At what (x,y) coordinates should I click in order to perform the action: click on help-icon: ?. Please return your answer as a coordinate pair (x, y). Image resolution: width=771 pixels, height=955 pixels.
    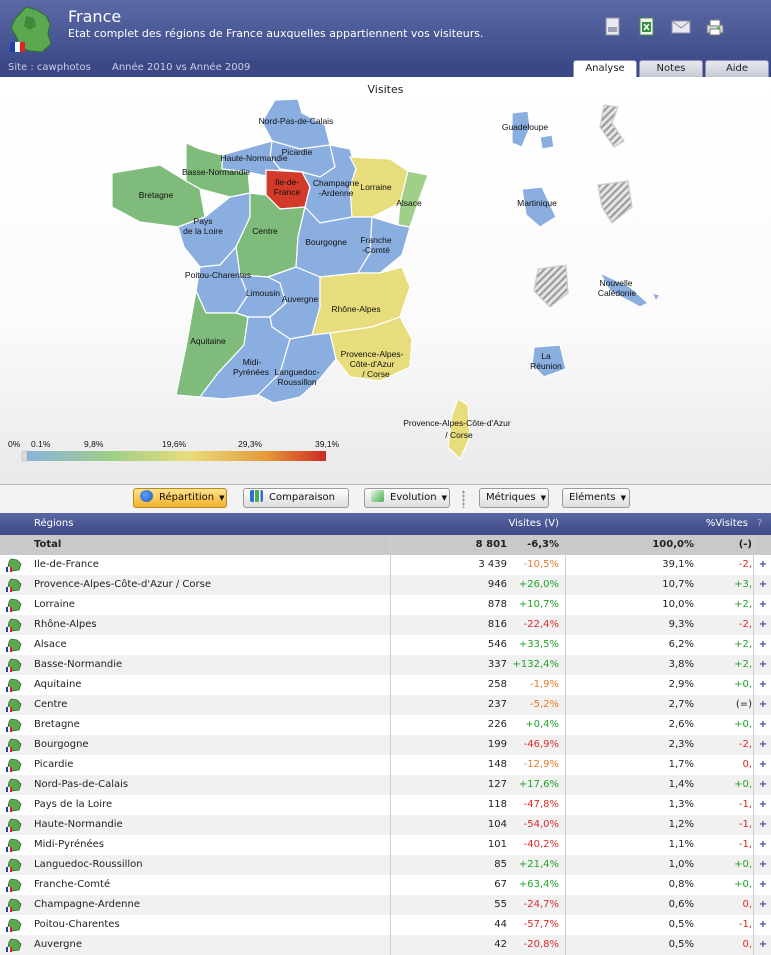
    Looking at the image, I should click on (760, 523).